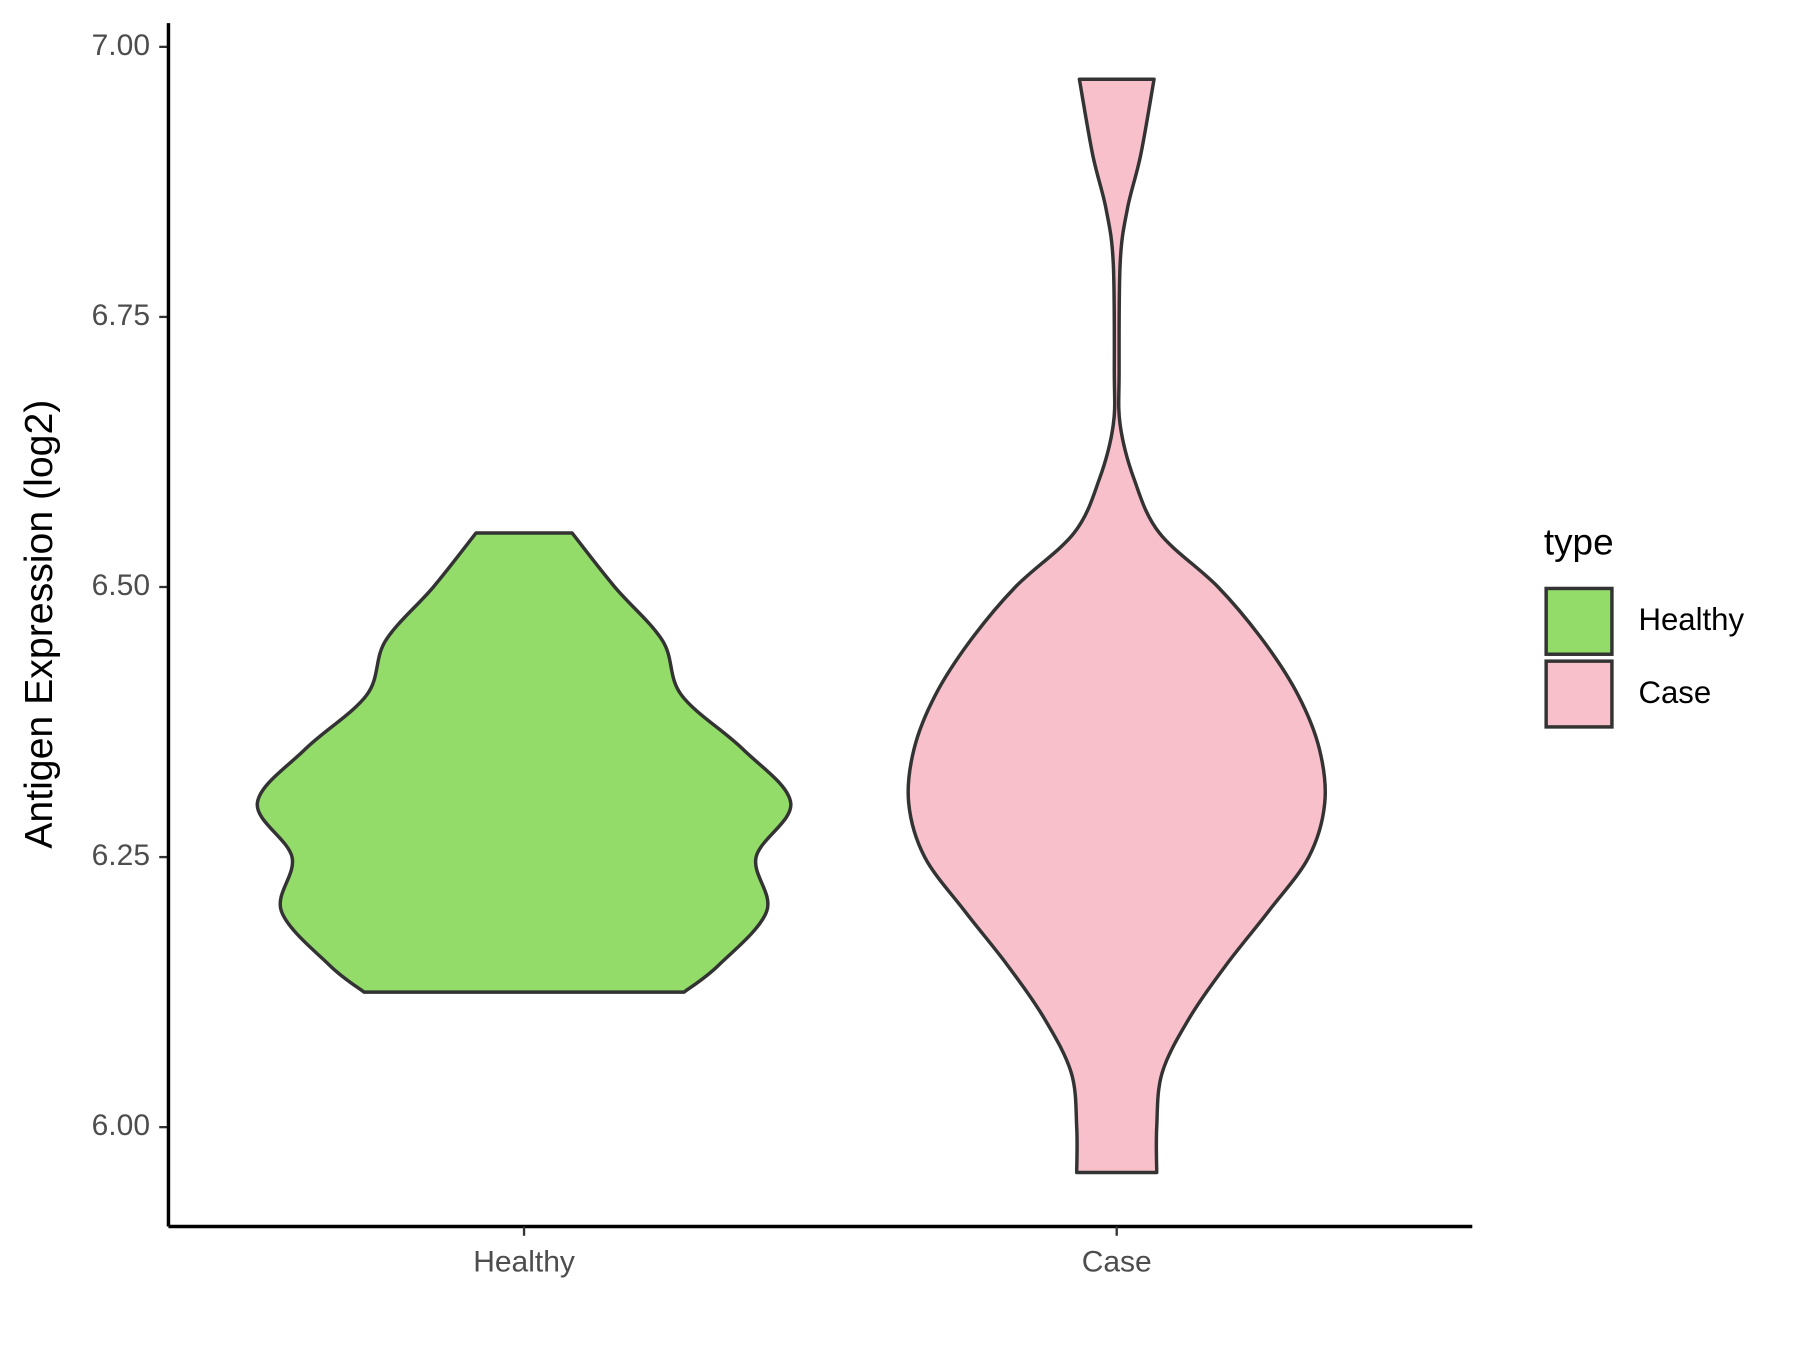 This screenshot has height=1350, width=1800. What do you see at coordinates (121, 855) in the screenshot?
I see `y-tick-label: 6.25` at bounding box center [121, 855].